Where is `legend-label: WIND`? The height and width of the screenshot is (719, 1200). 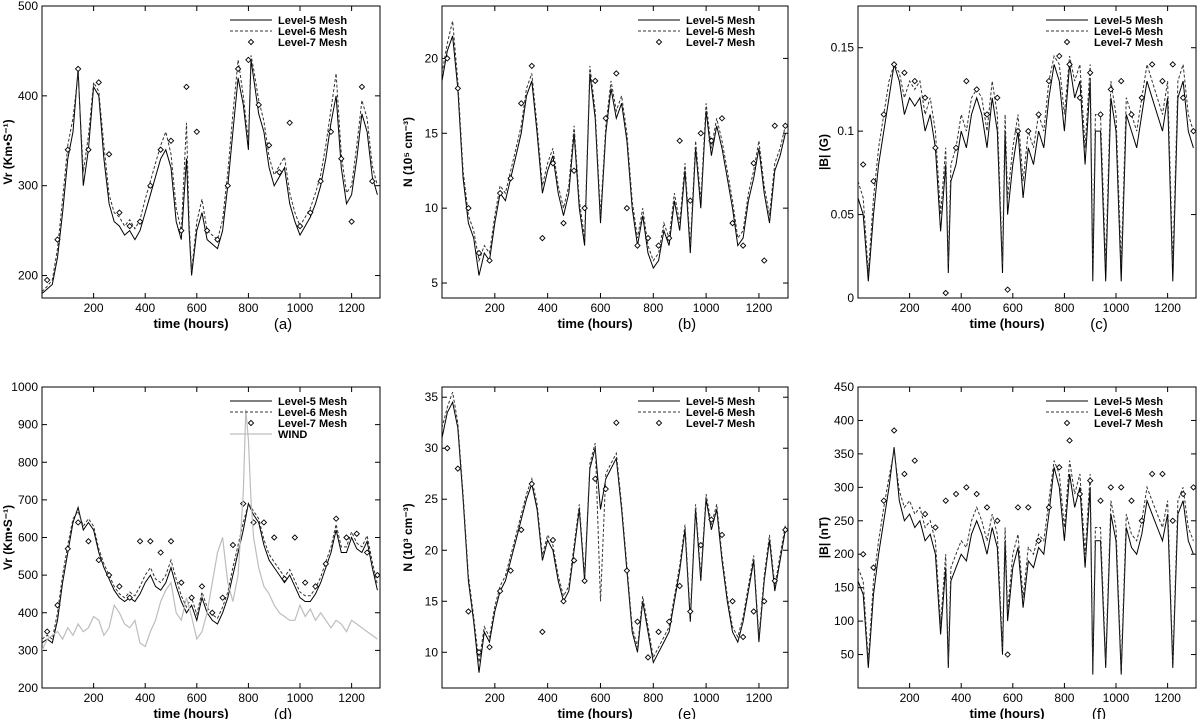
legend-label: WIND is located at coordinates (292, 435).